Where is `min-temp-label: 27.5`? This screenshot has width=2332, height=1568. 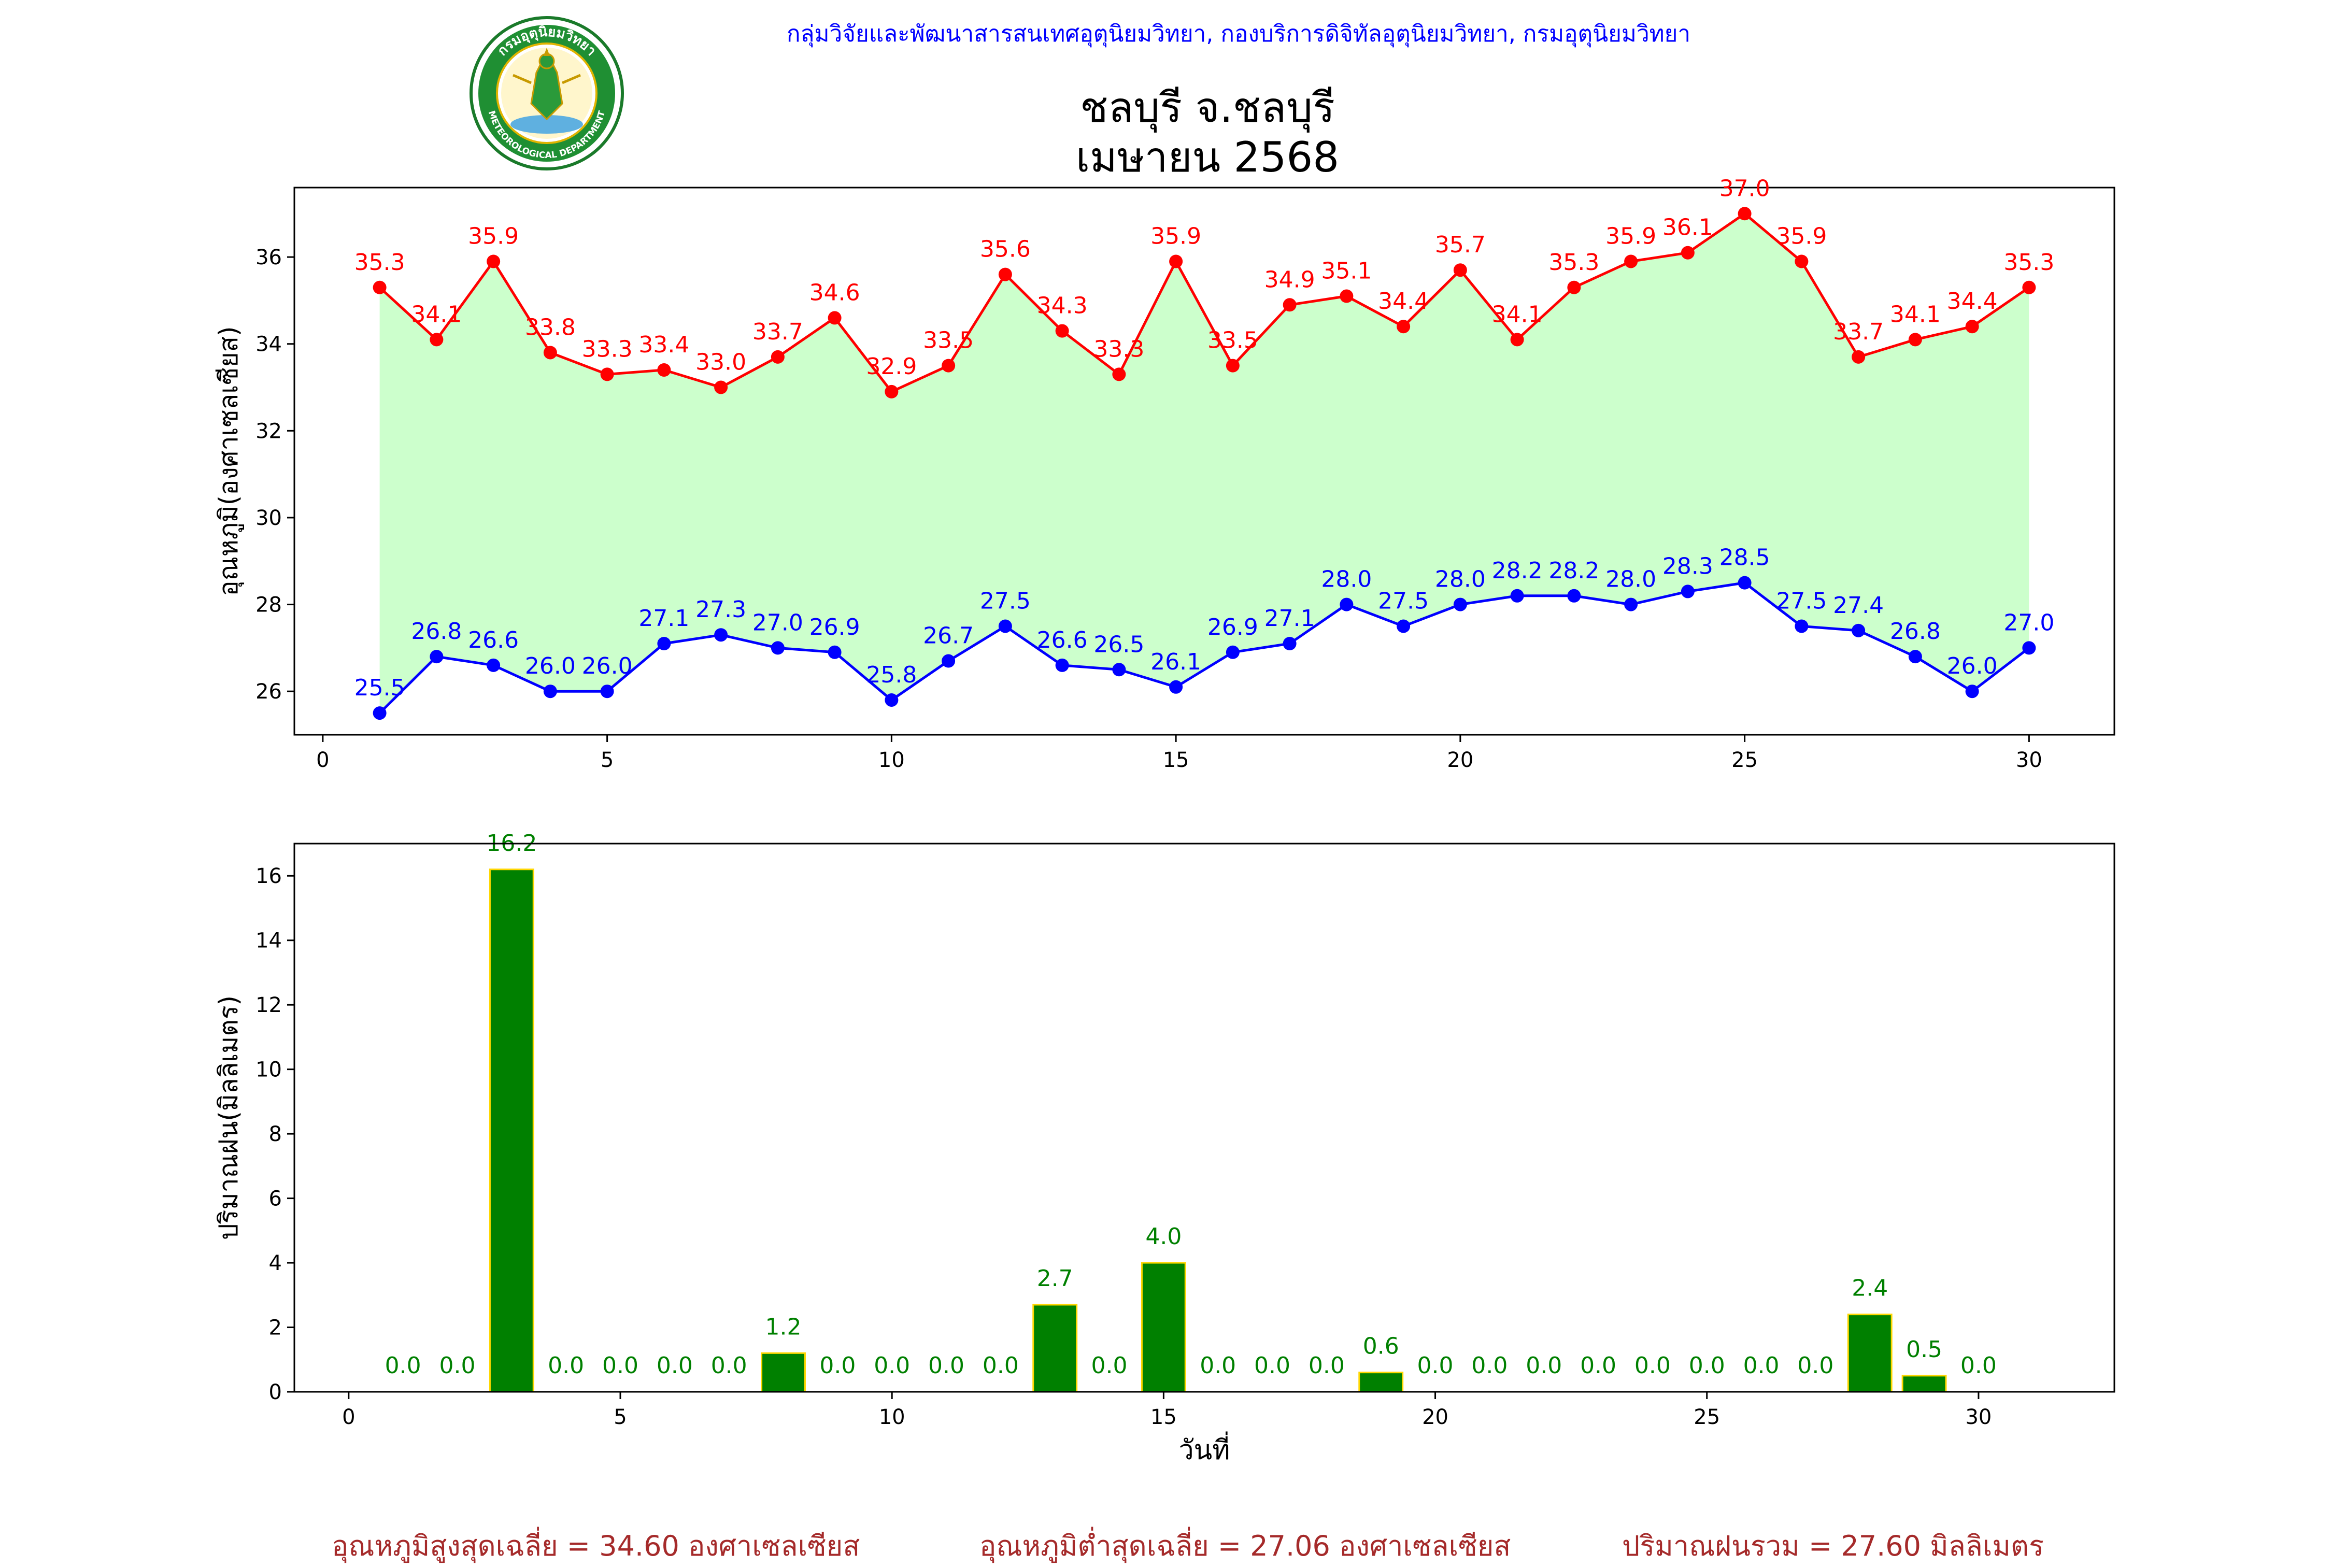 min-temp-label: 27.5 is located at coordinates (1005, 601).